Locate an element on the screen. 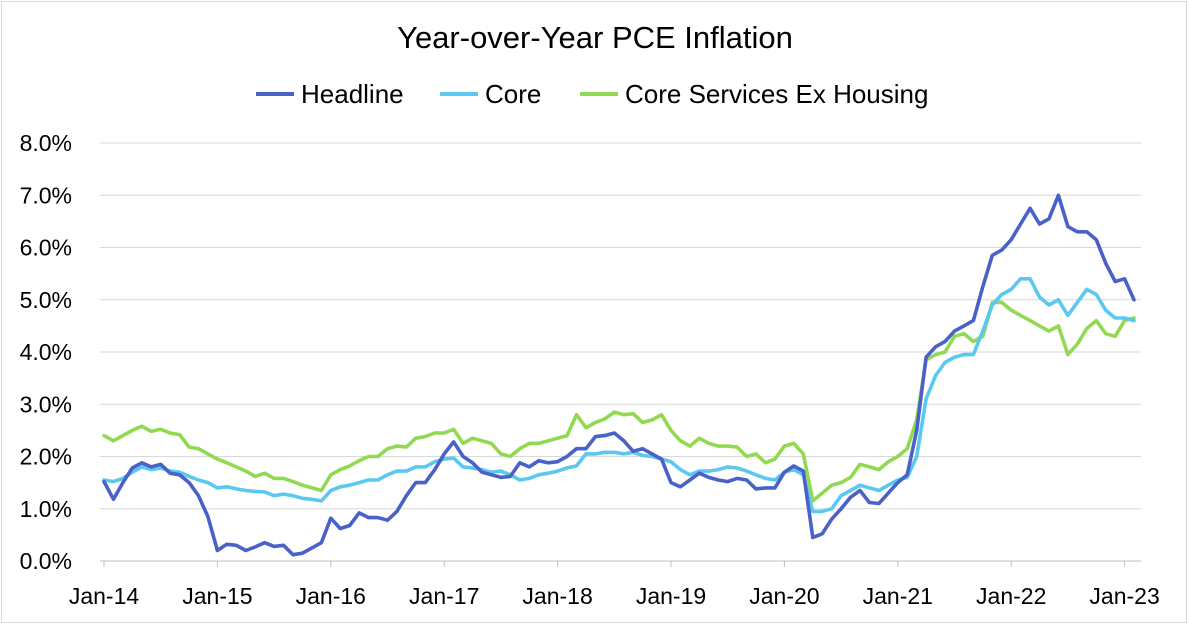  x-tick-label: Jan-14 is located at coordinates (104, 596).